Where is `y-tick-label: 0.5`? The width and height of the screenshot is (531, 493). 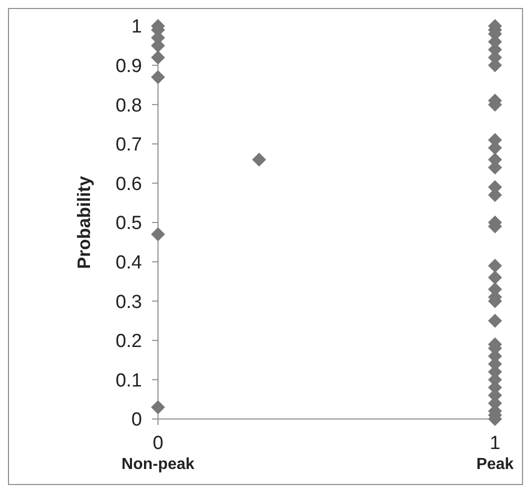
y-tick-label: 0.5 is located at coordinates (129, 223).